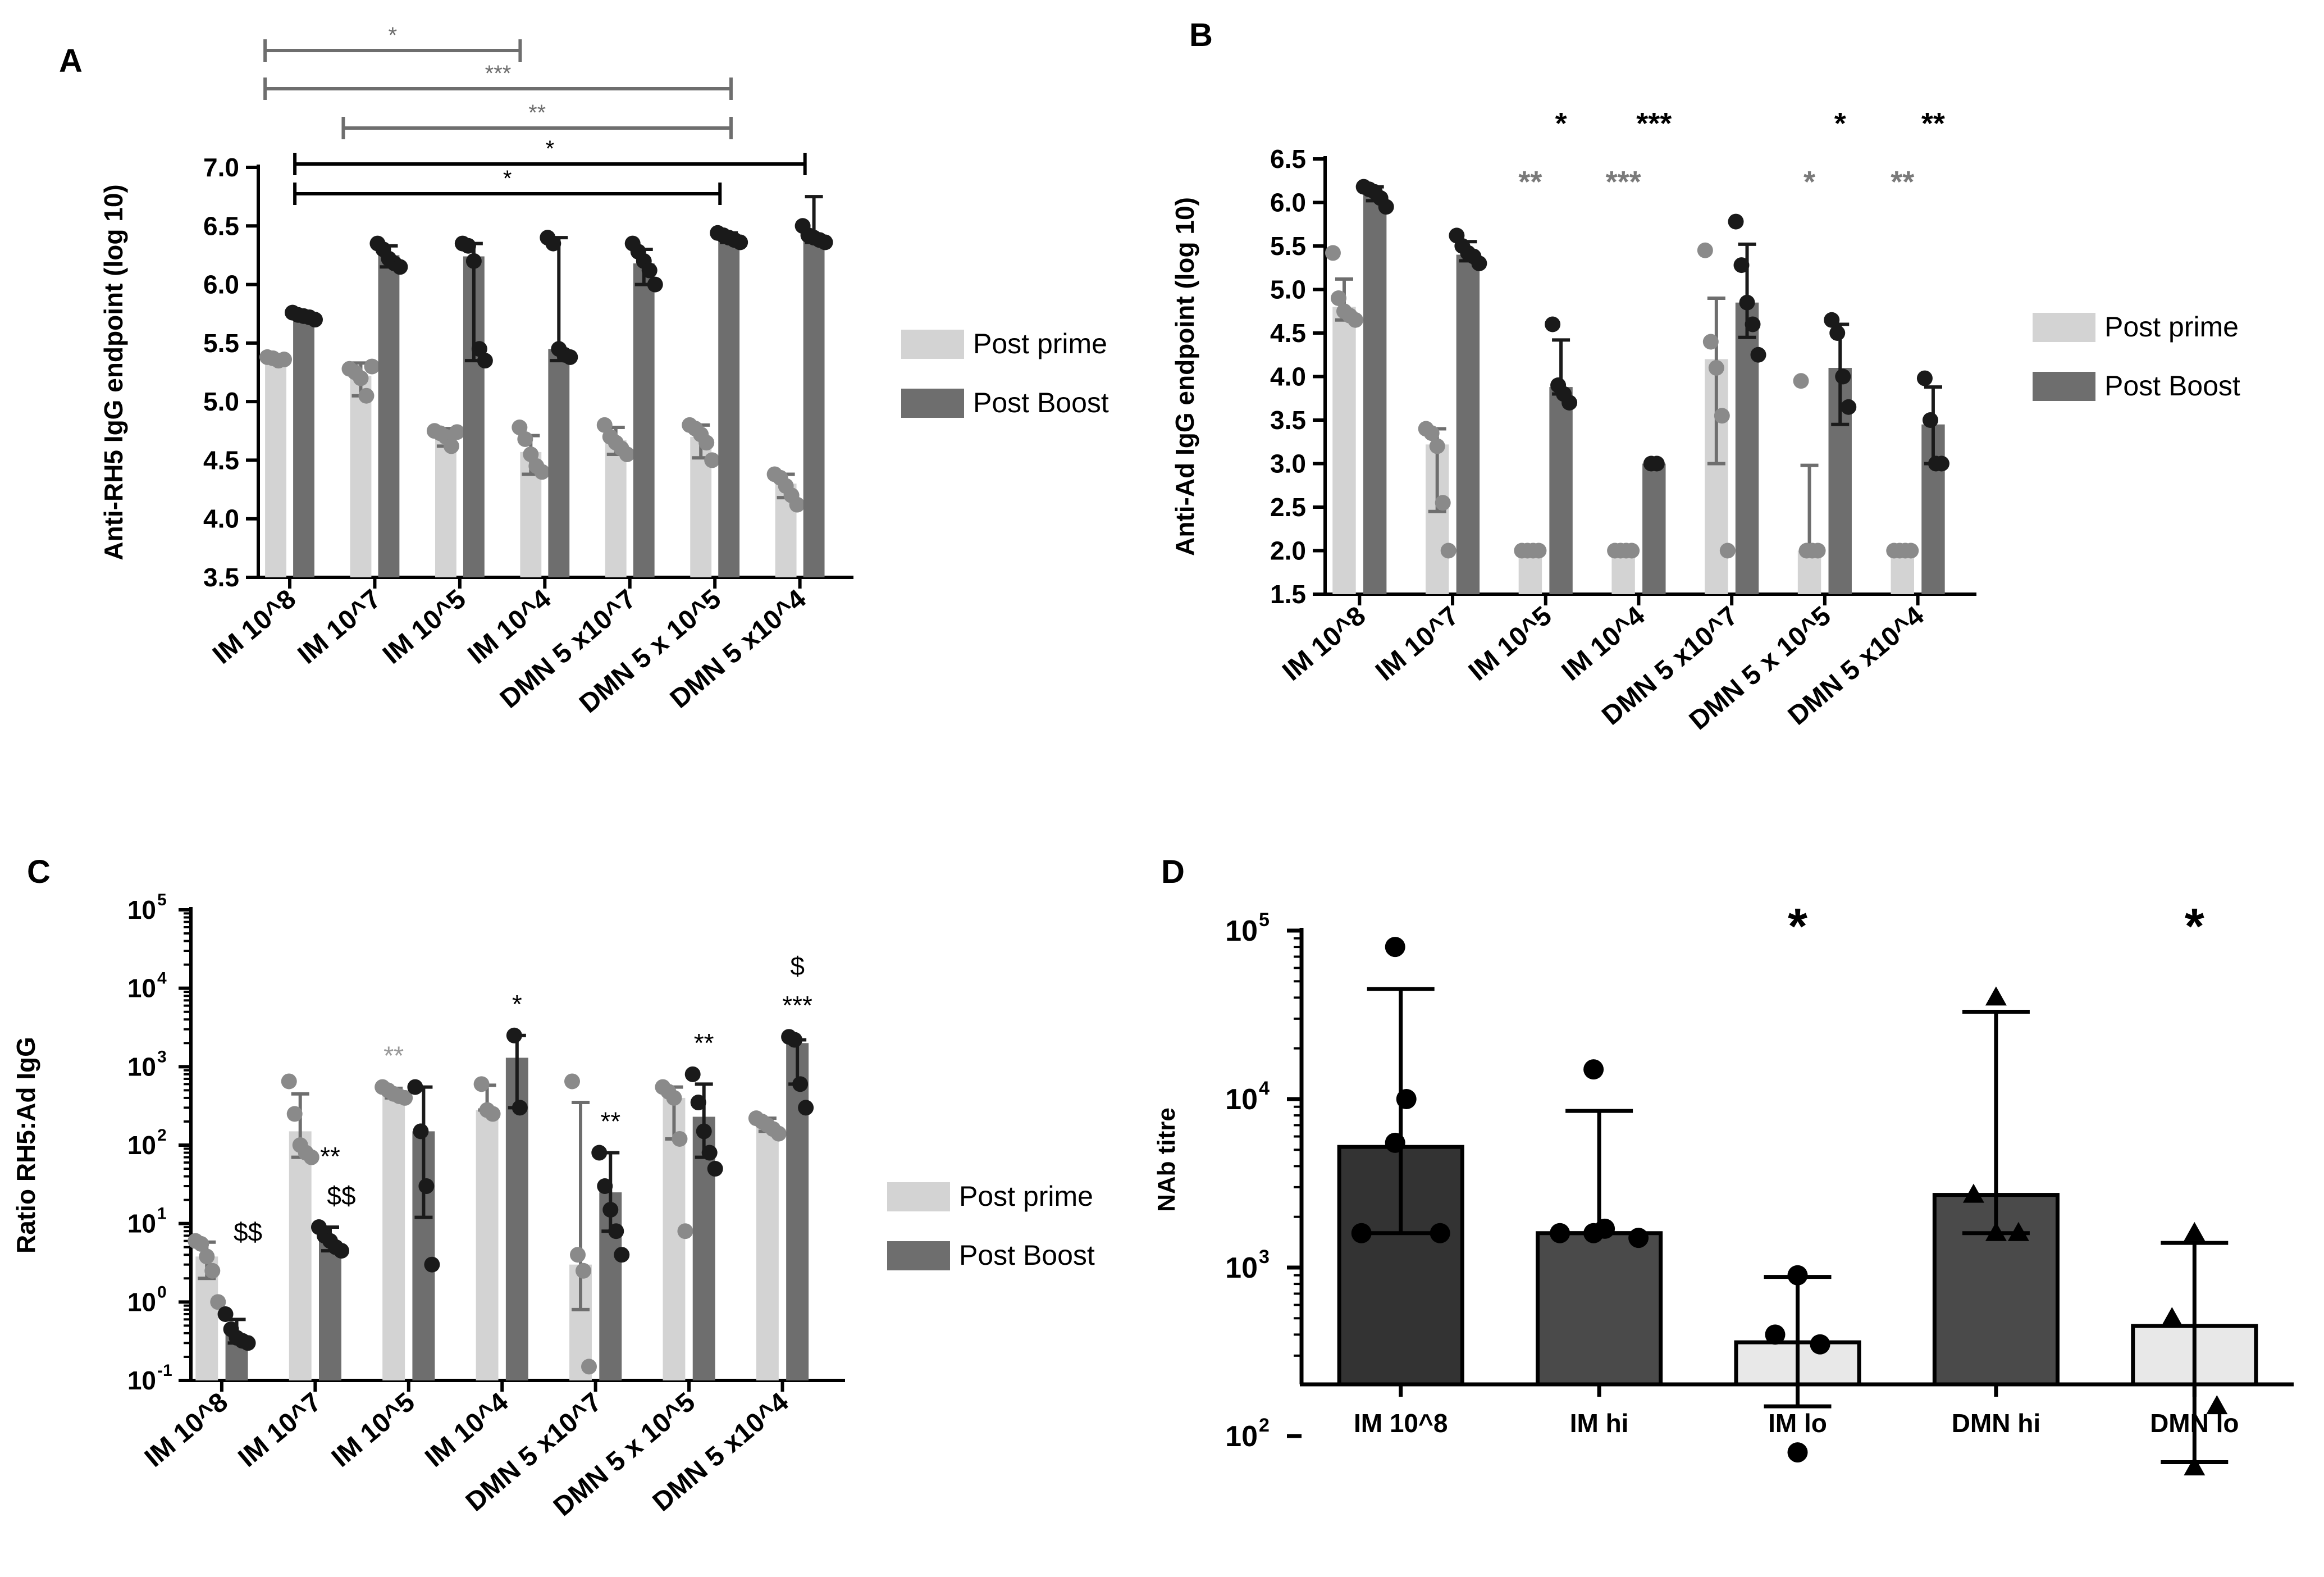 The height and width of the screenshot is (1577, 2324). What do you see at coordinates (1264, 1257) in the screenshot?
I see `y-tick-exponent: 3` at bounding box center [1264, 1257].